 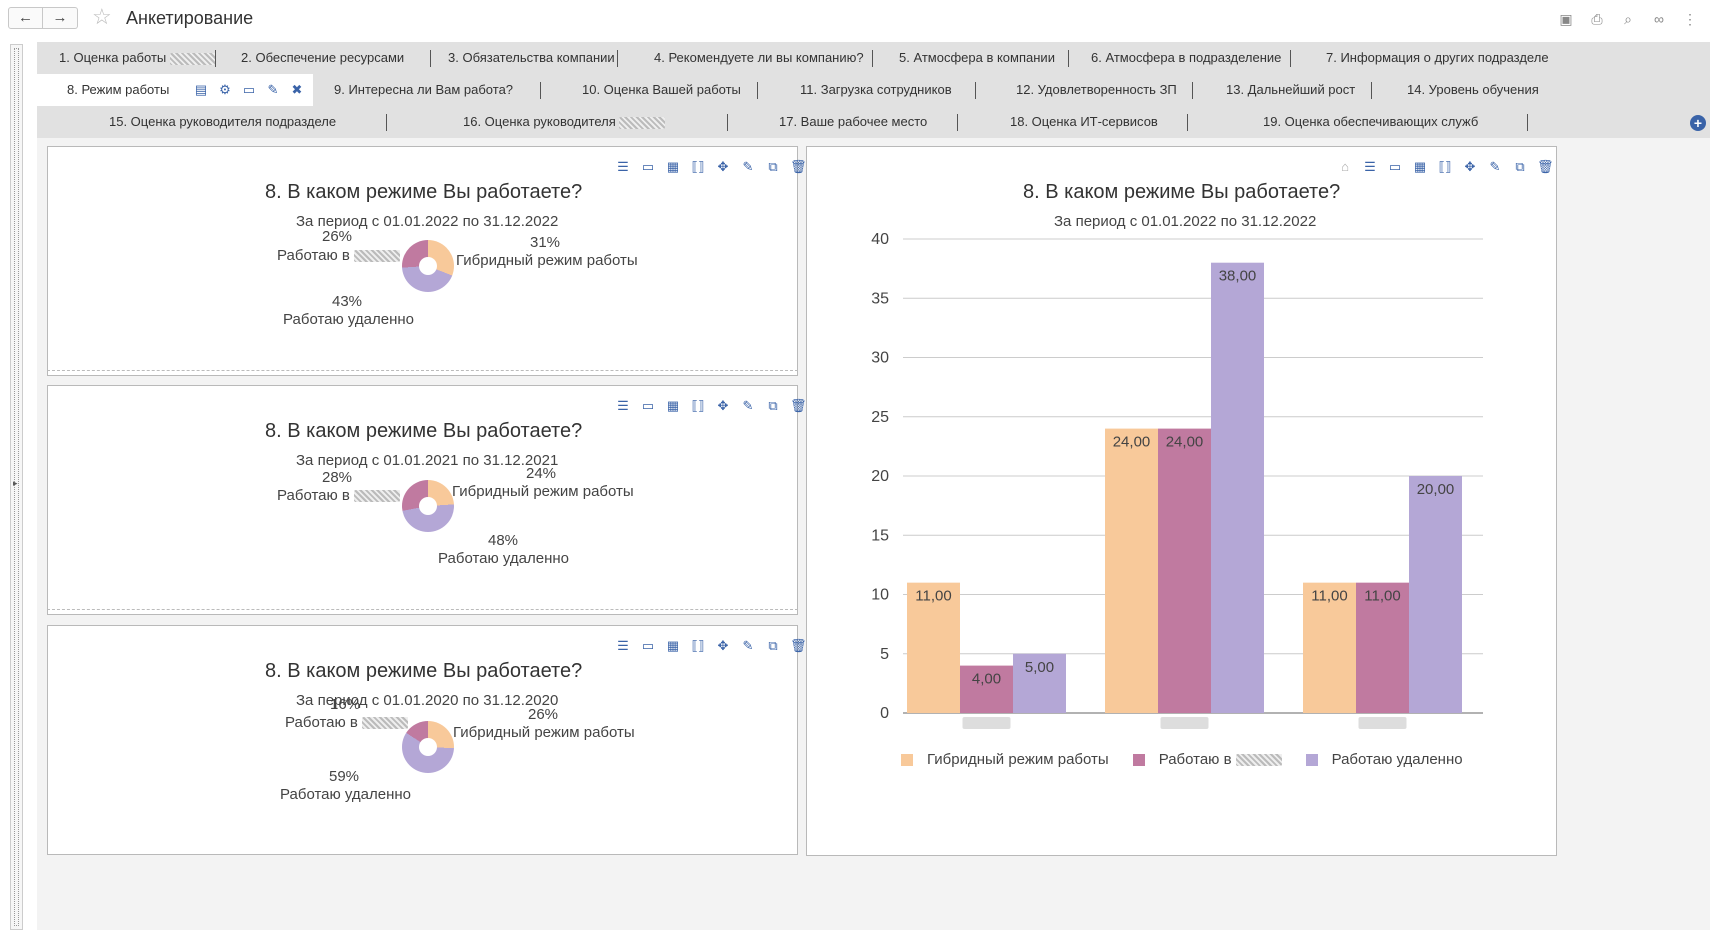 I want to click on donut-chart, so click(x=428, y=506).